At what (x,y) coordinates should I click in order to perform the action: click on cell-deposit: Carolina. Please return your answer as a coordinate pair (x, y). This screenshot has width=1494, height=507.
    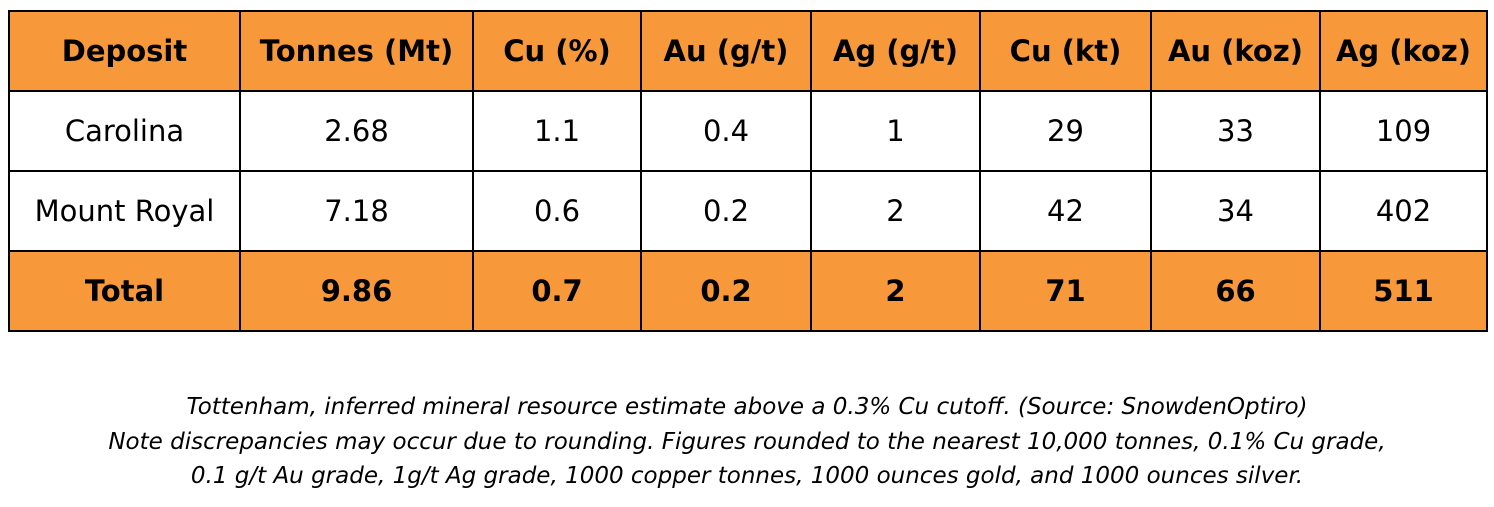
    Looking at the image, I should click on (124, 131).